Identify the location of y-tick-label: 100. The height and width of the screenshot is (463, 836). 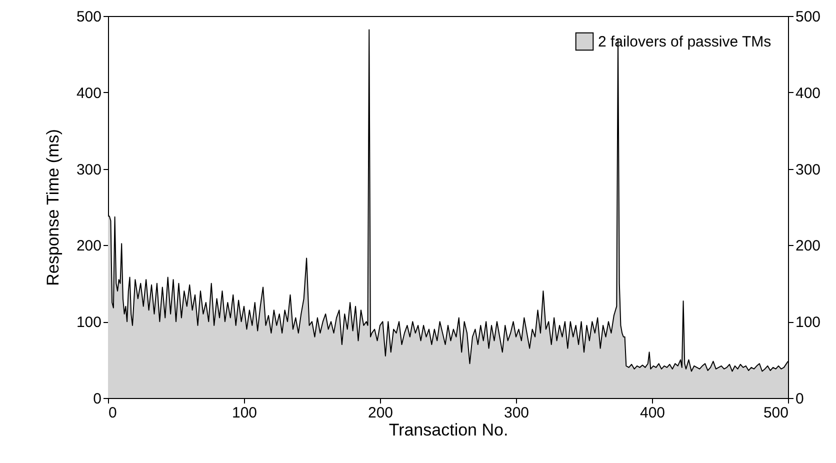
(89, 323).